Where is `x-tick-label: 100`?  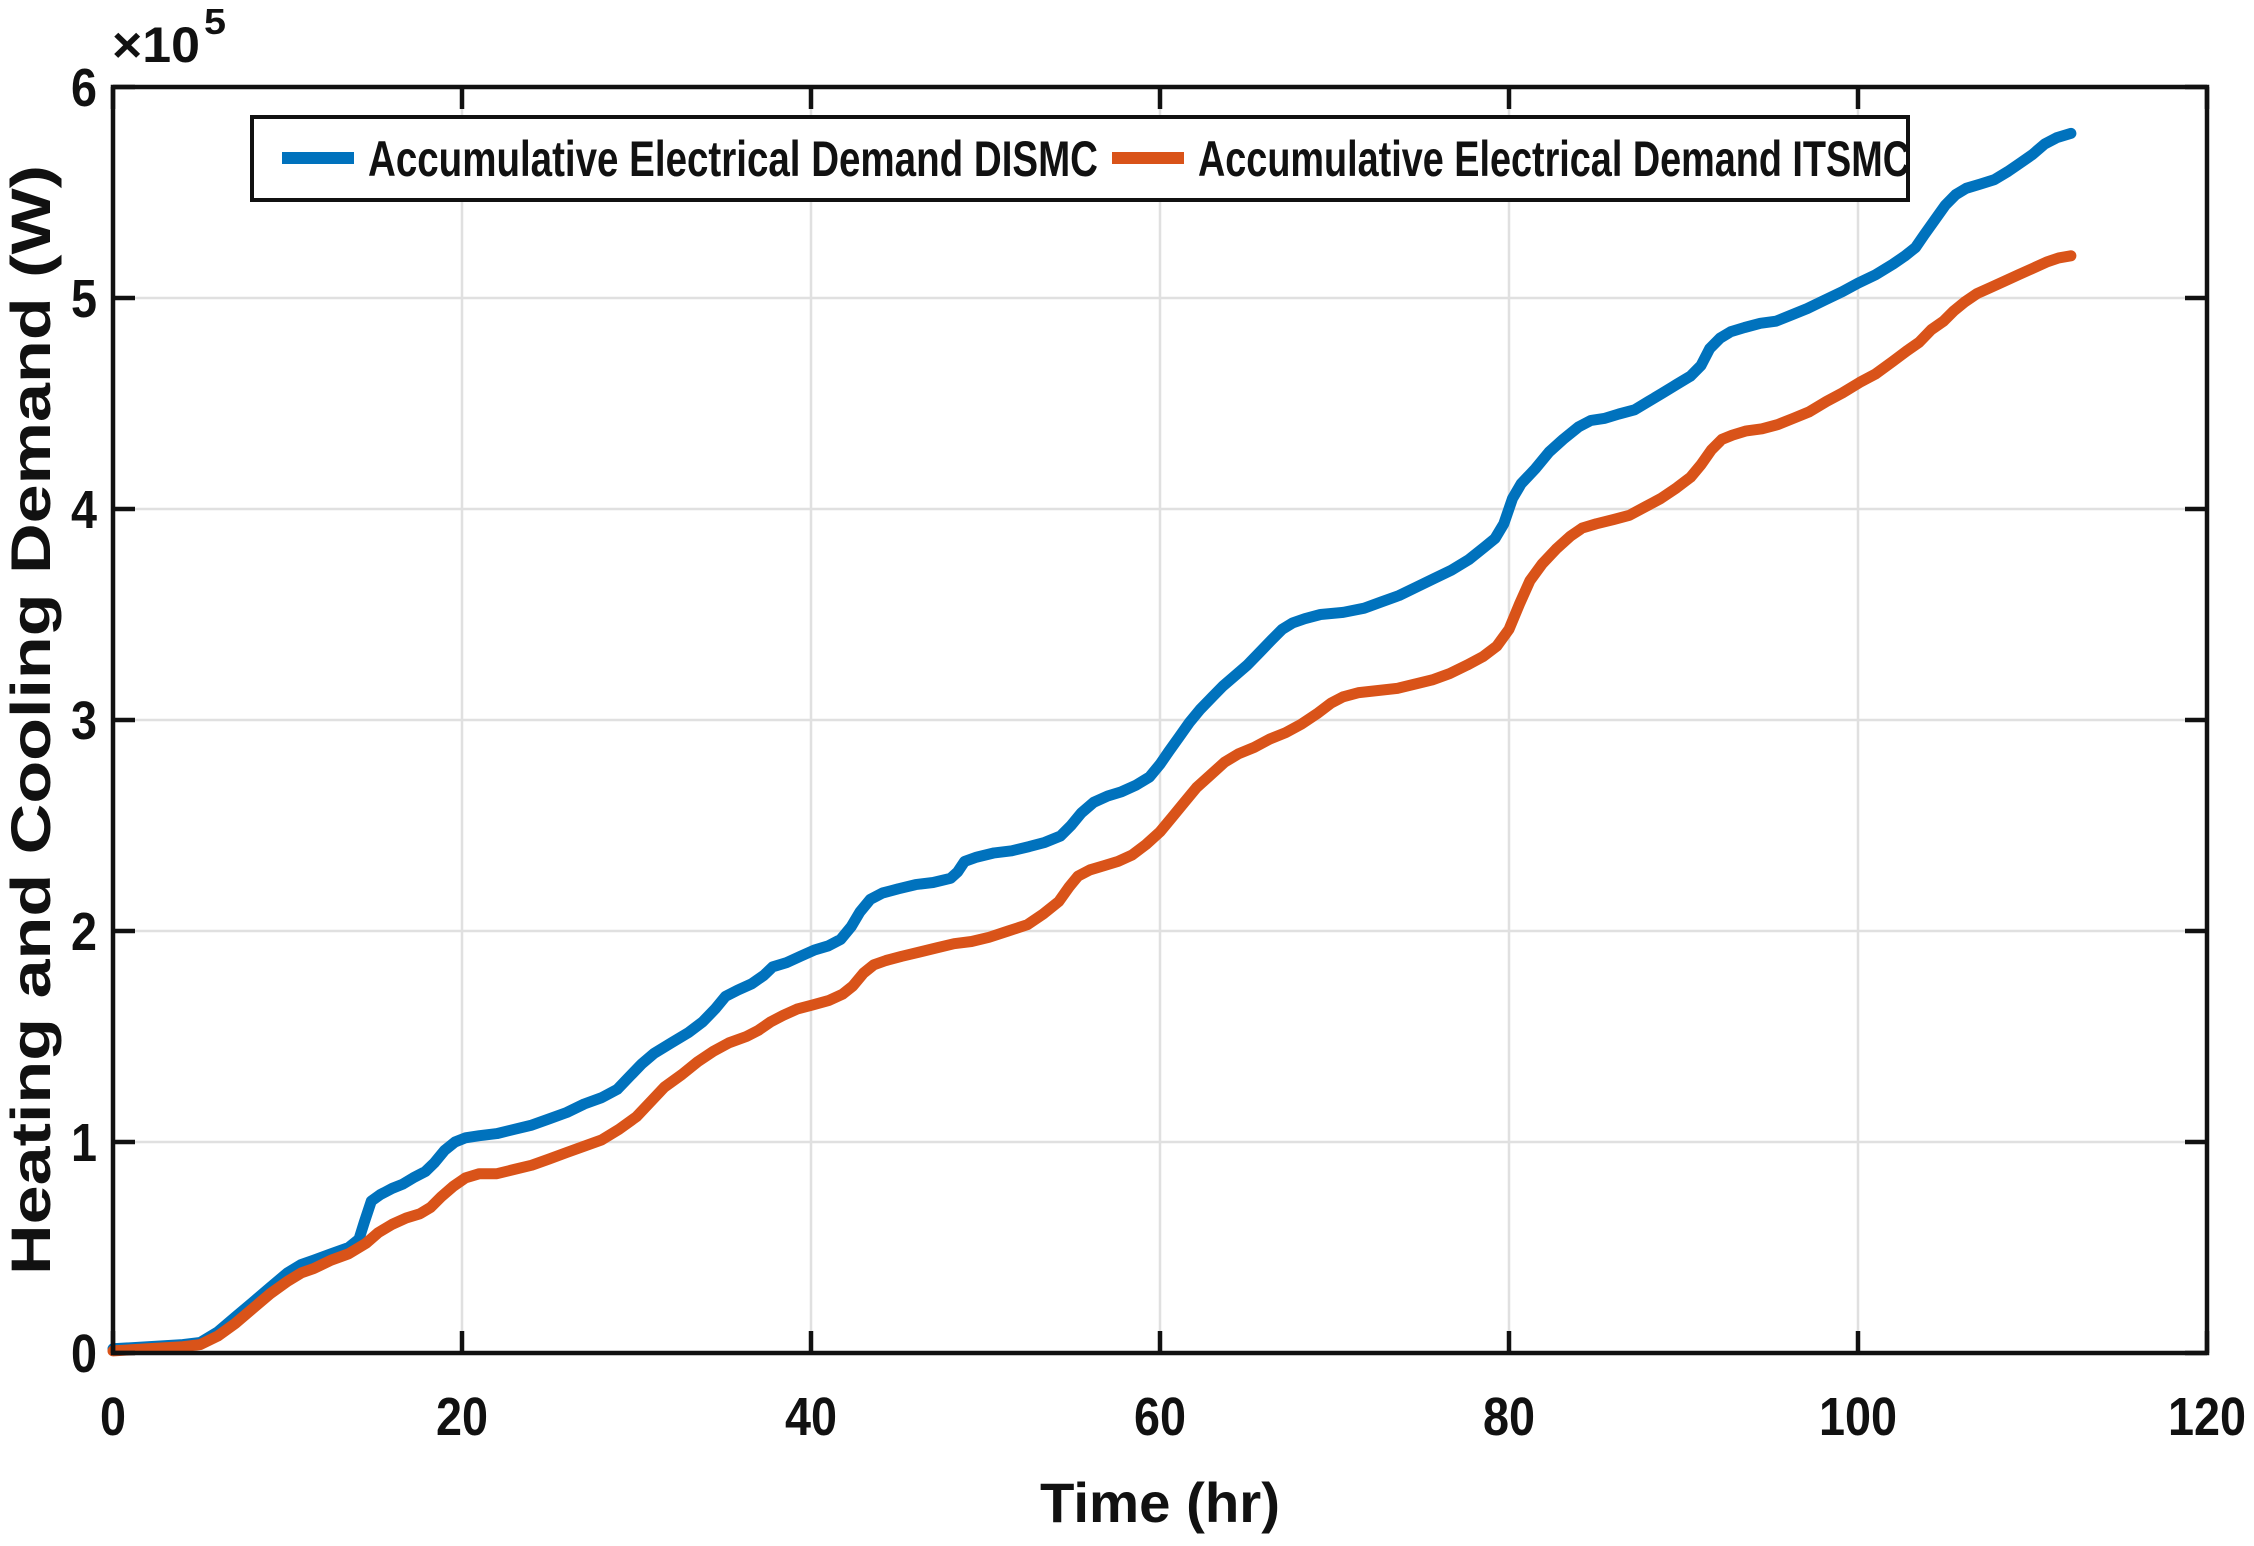 x-tick-label: 100 is located at coordinates (1858, 1417).